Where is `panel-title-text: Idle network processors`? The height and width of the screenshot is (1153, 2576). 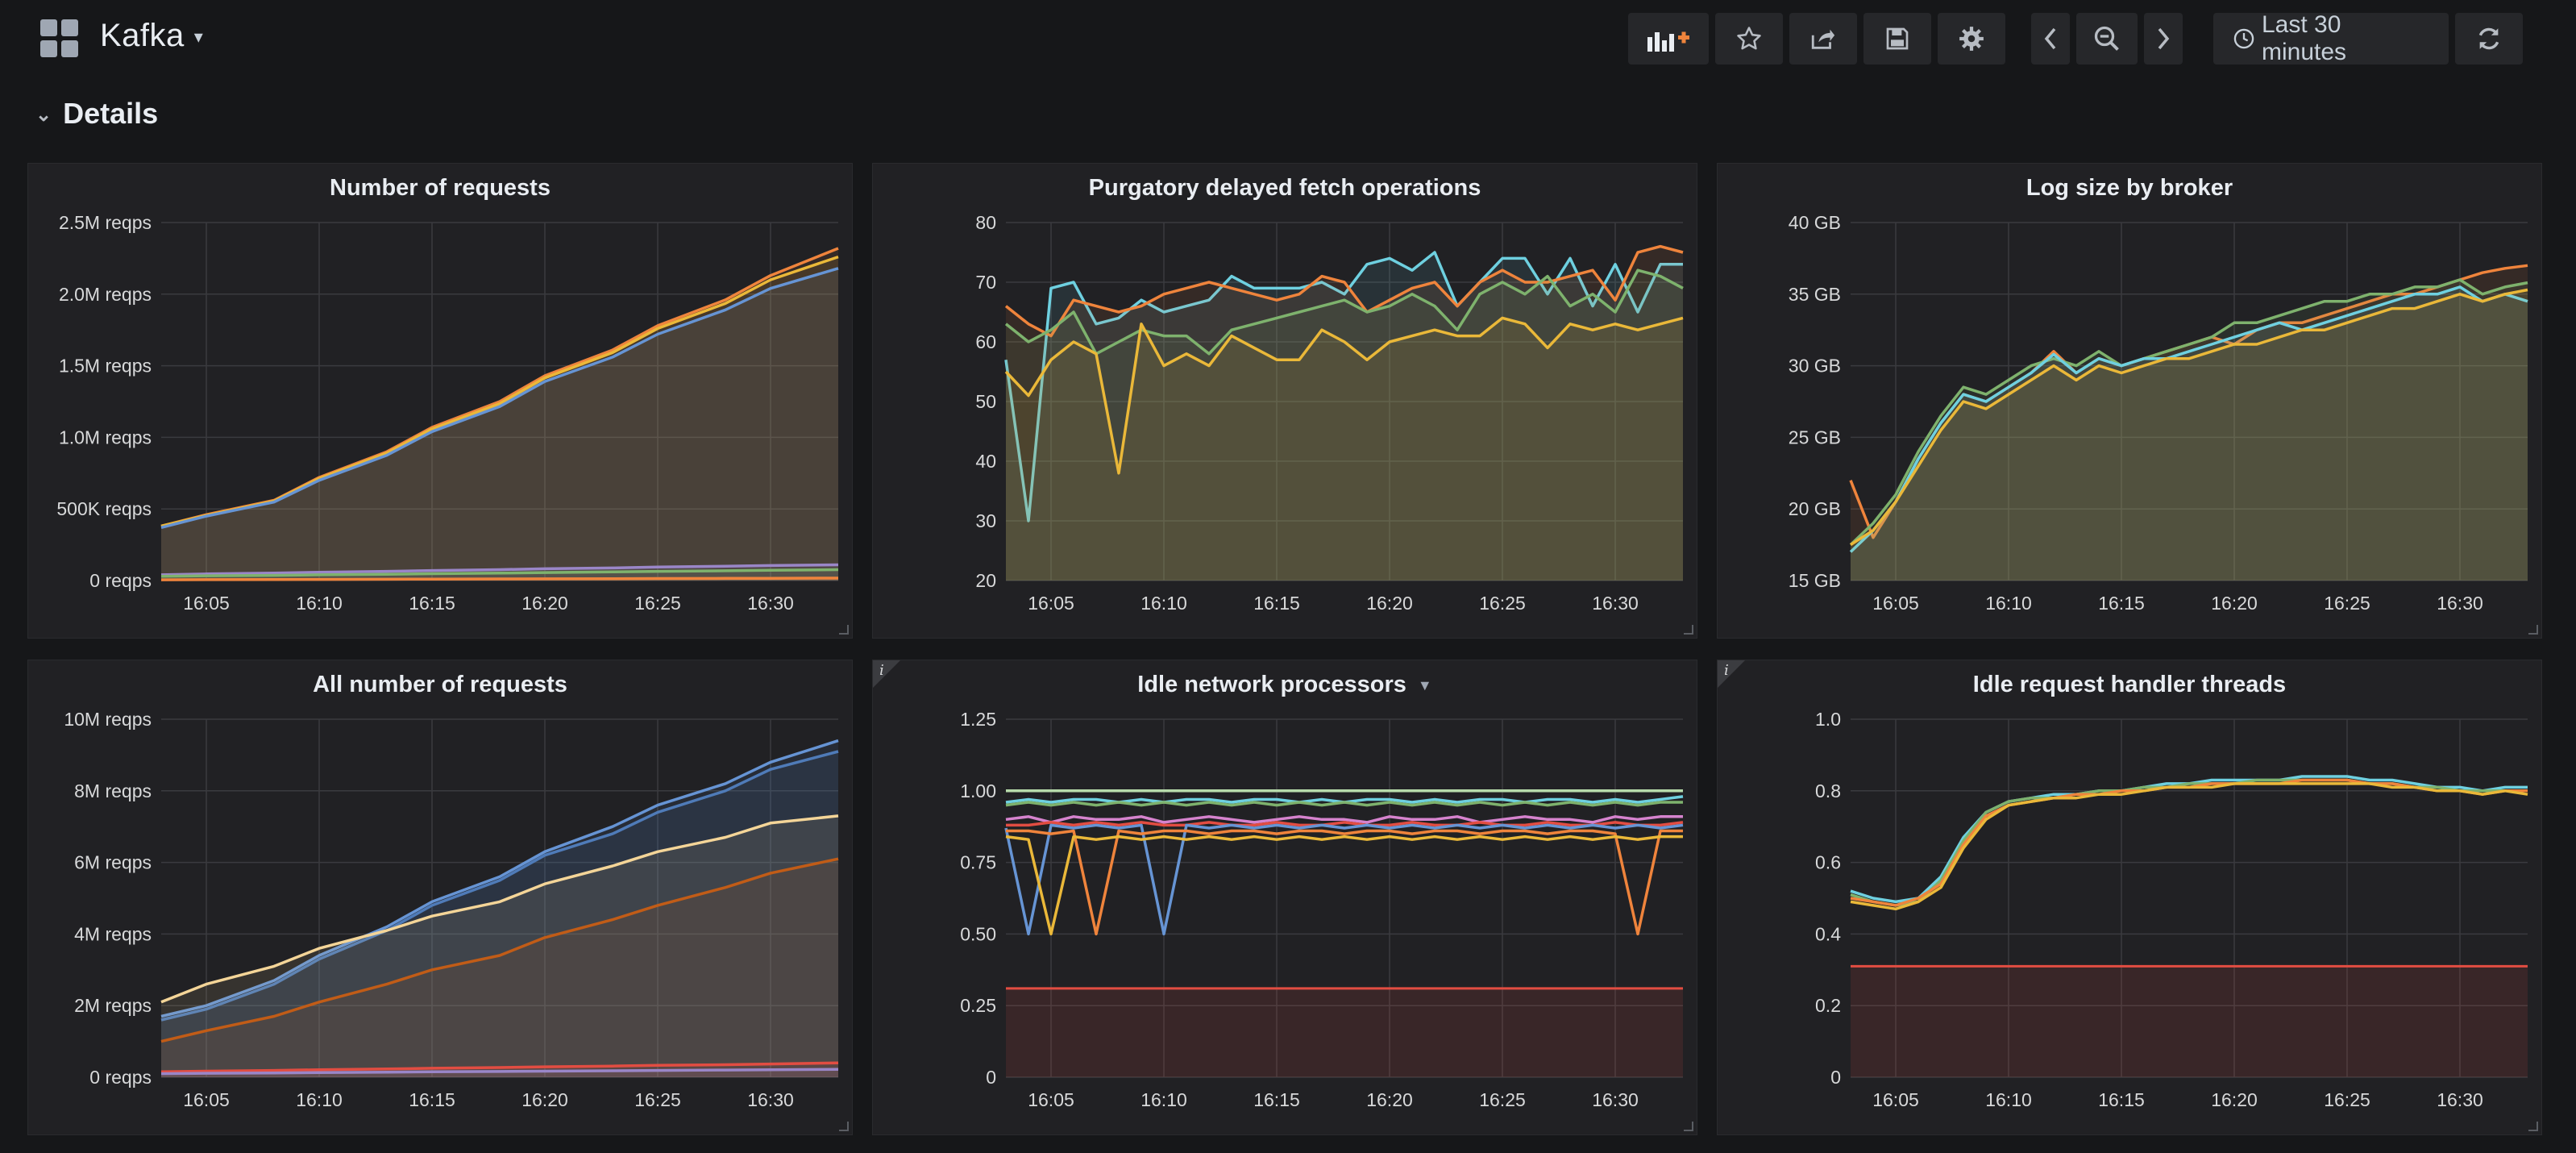 panel-title-text: Idle network processors is located at coordinates (1271, 684).